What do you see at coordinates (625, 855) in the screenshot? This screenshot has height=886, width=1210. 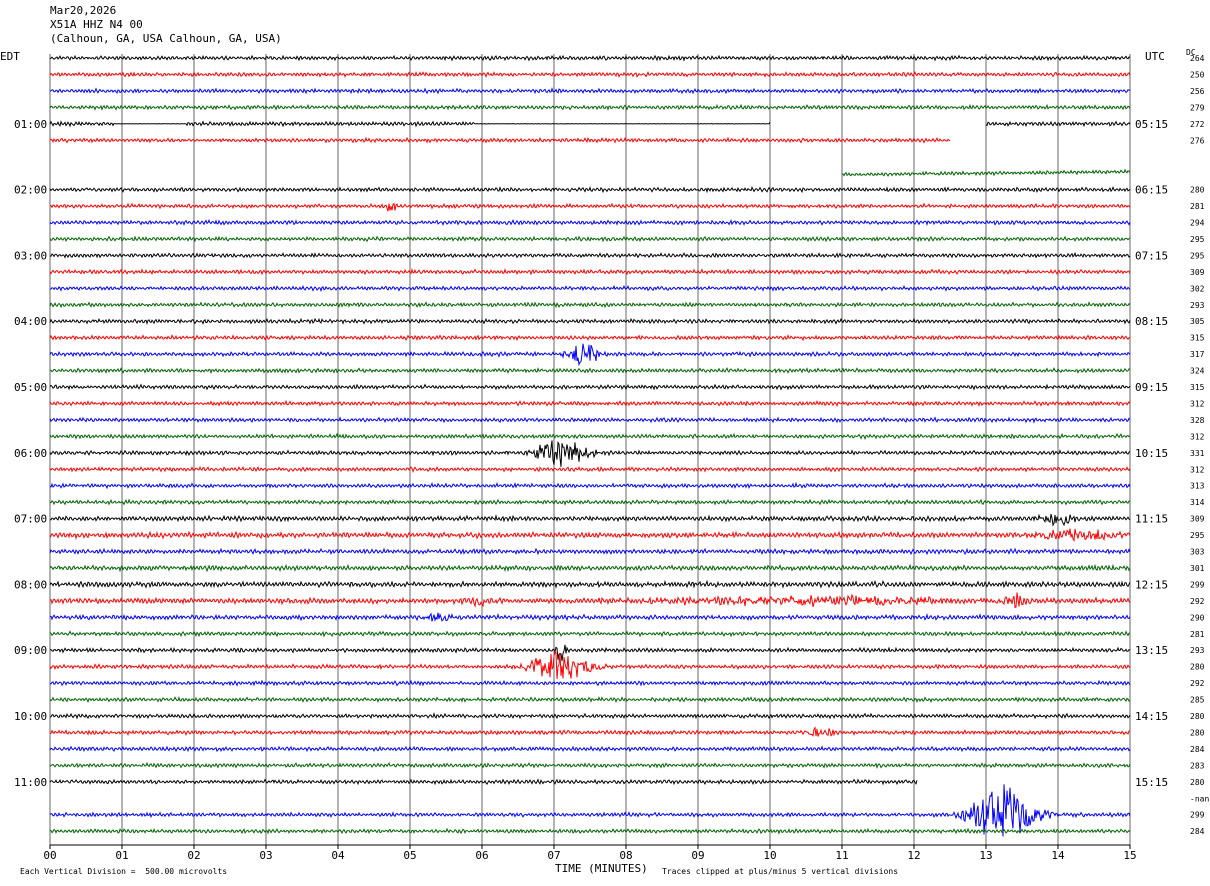 I see `x-tick-label: 08` at bounding box center [625, 855].